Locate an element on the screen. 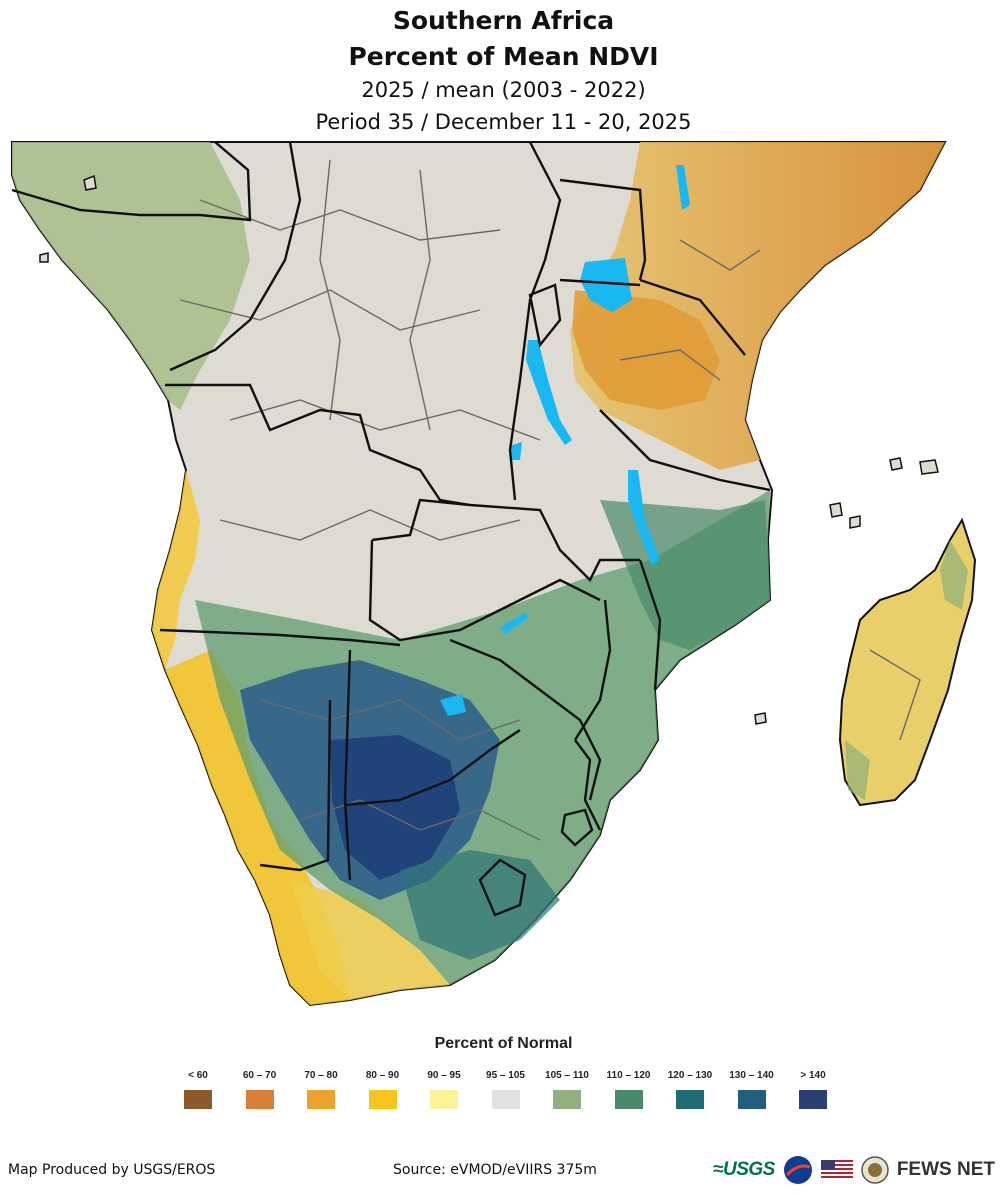  data-source: Source: eVMOD/eVIIRS 375m is located at coordinates (495, 1170).